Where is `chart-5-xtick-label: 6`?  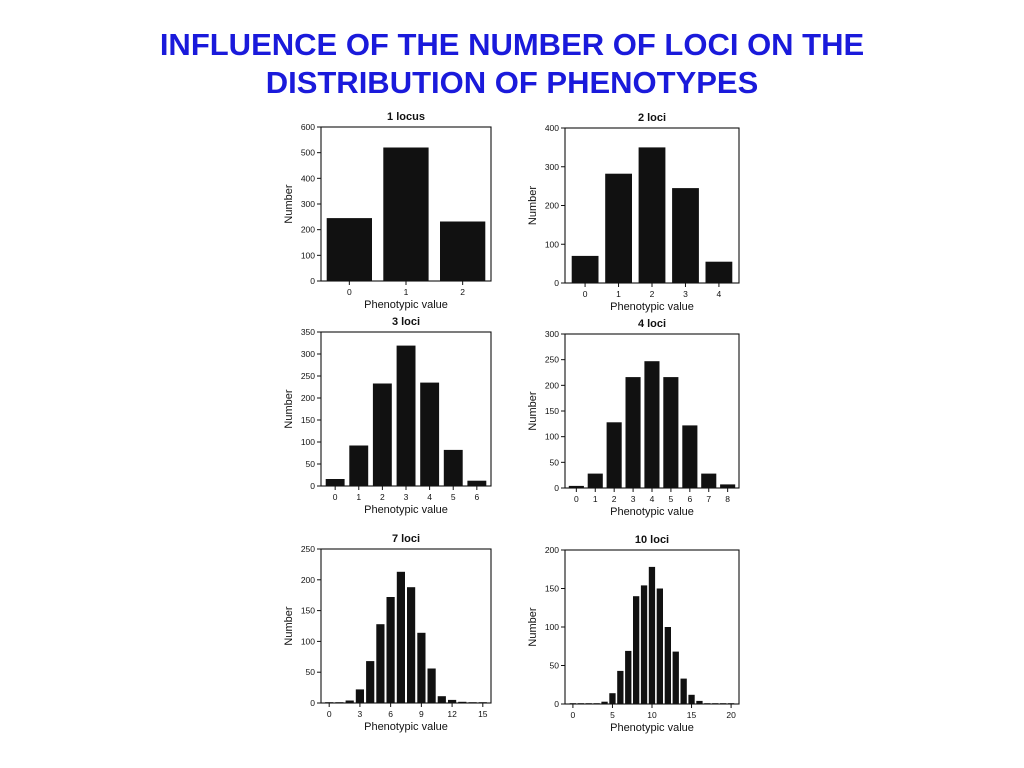
chart-5-xtick-label: 6 is located at coordinates (390, 714).